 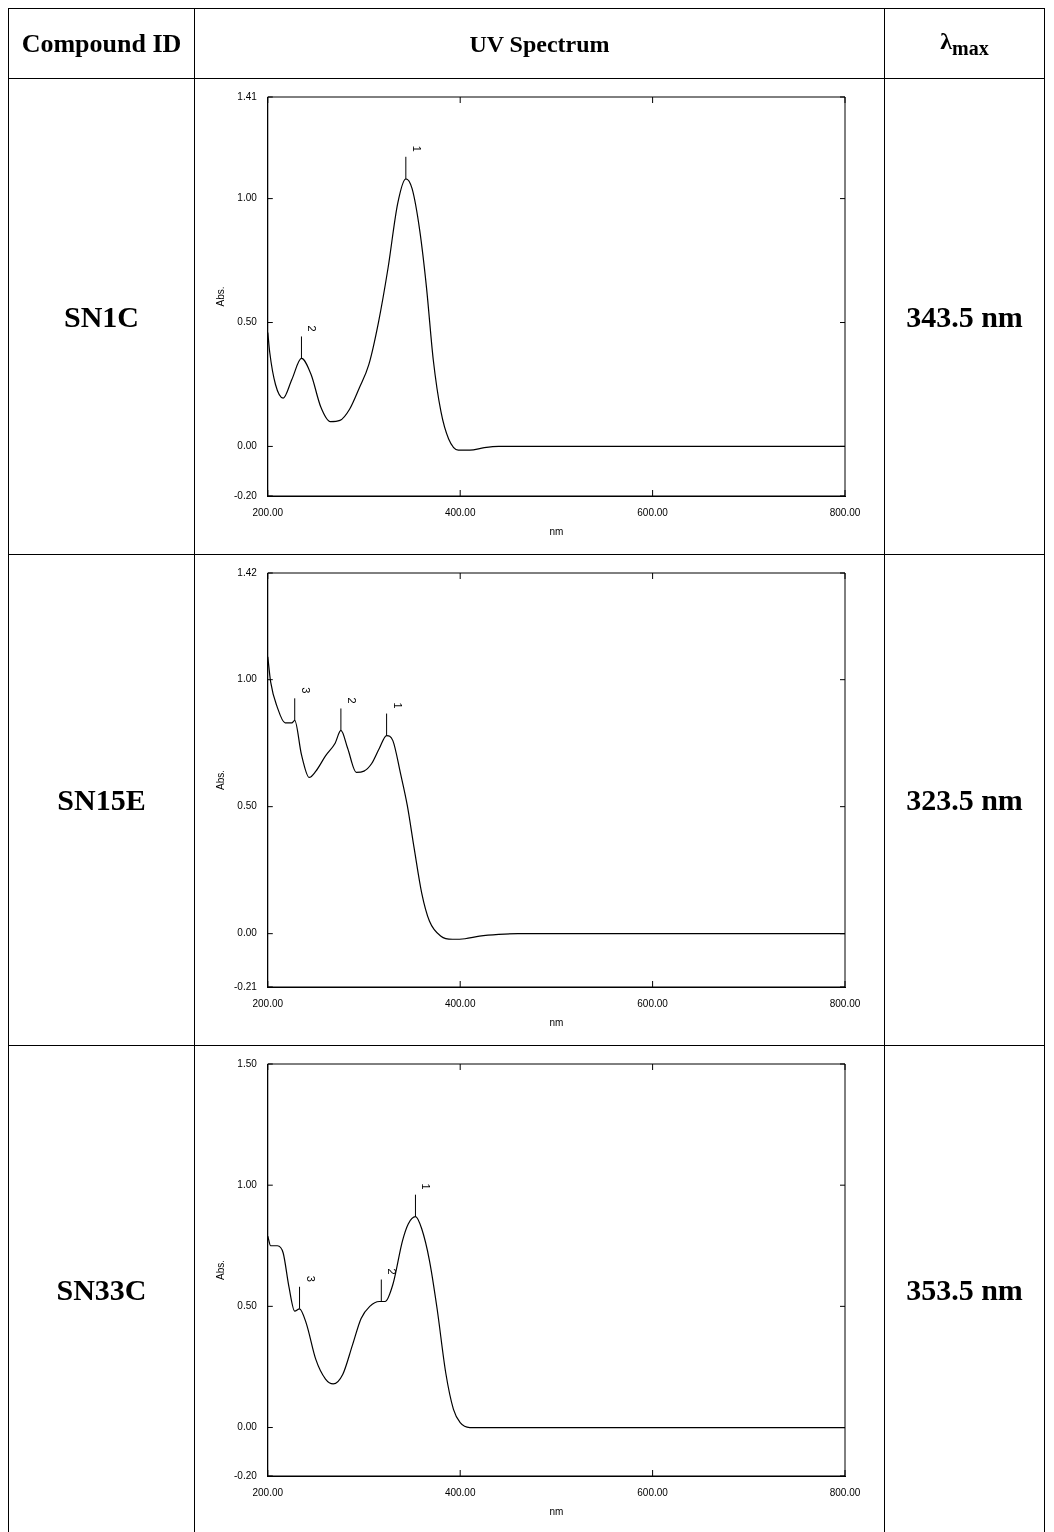 I want to click on text: 353.5 nm, so click(x=964, y=1288).